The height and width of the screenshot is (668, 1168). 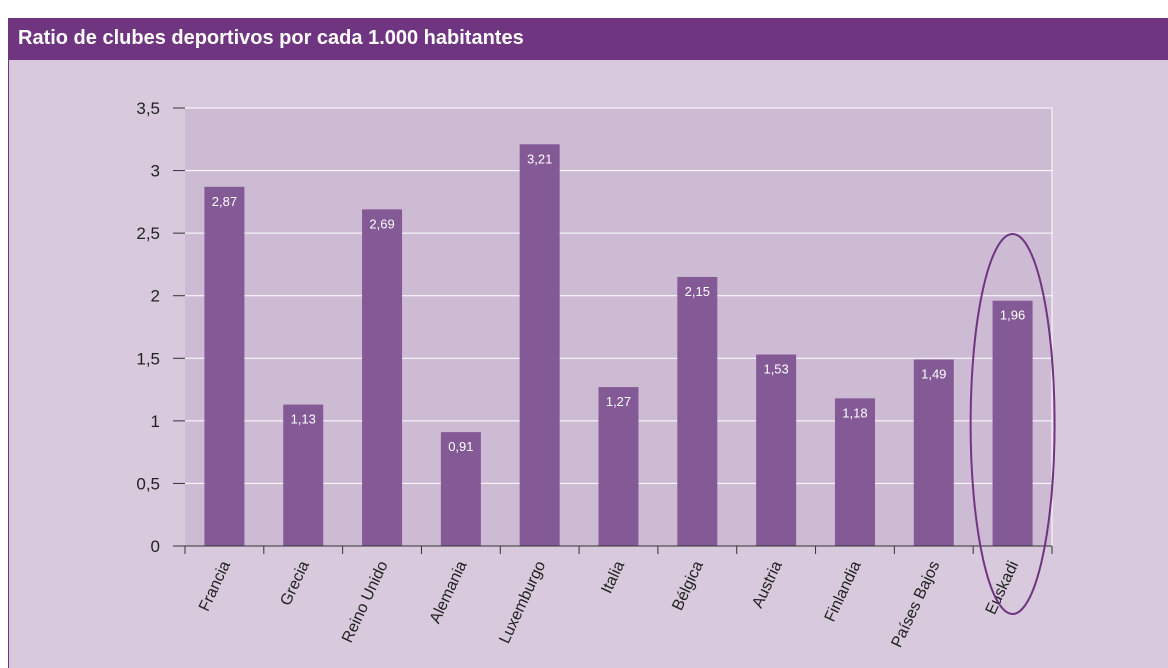 I want to click on category-label: Finlandia, so click(x=843, y=591).